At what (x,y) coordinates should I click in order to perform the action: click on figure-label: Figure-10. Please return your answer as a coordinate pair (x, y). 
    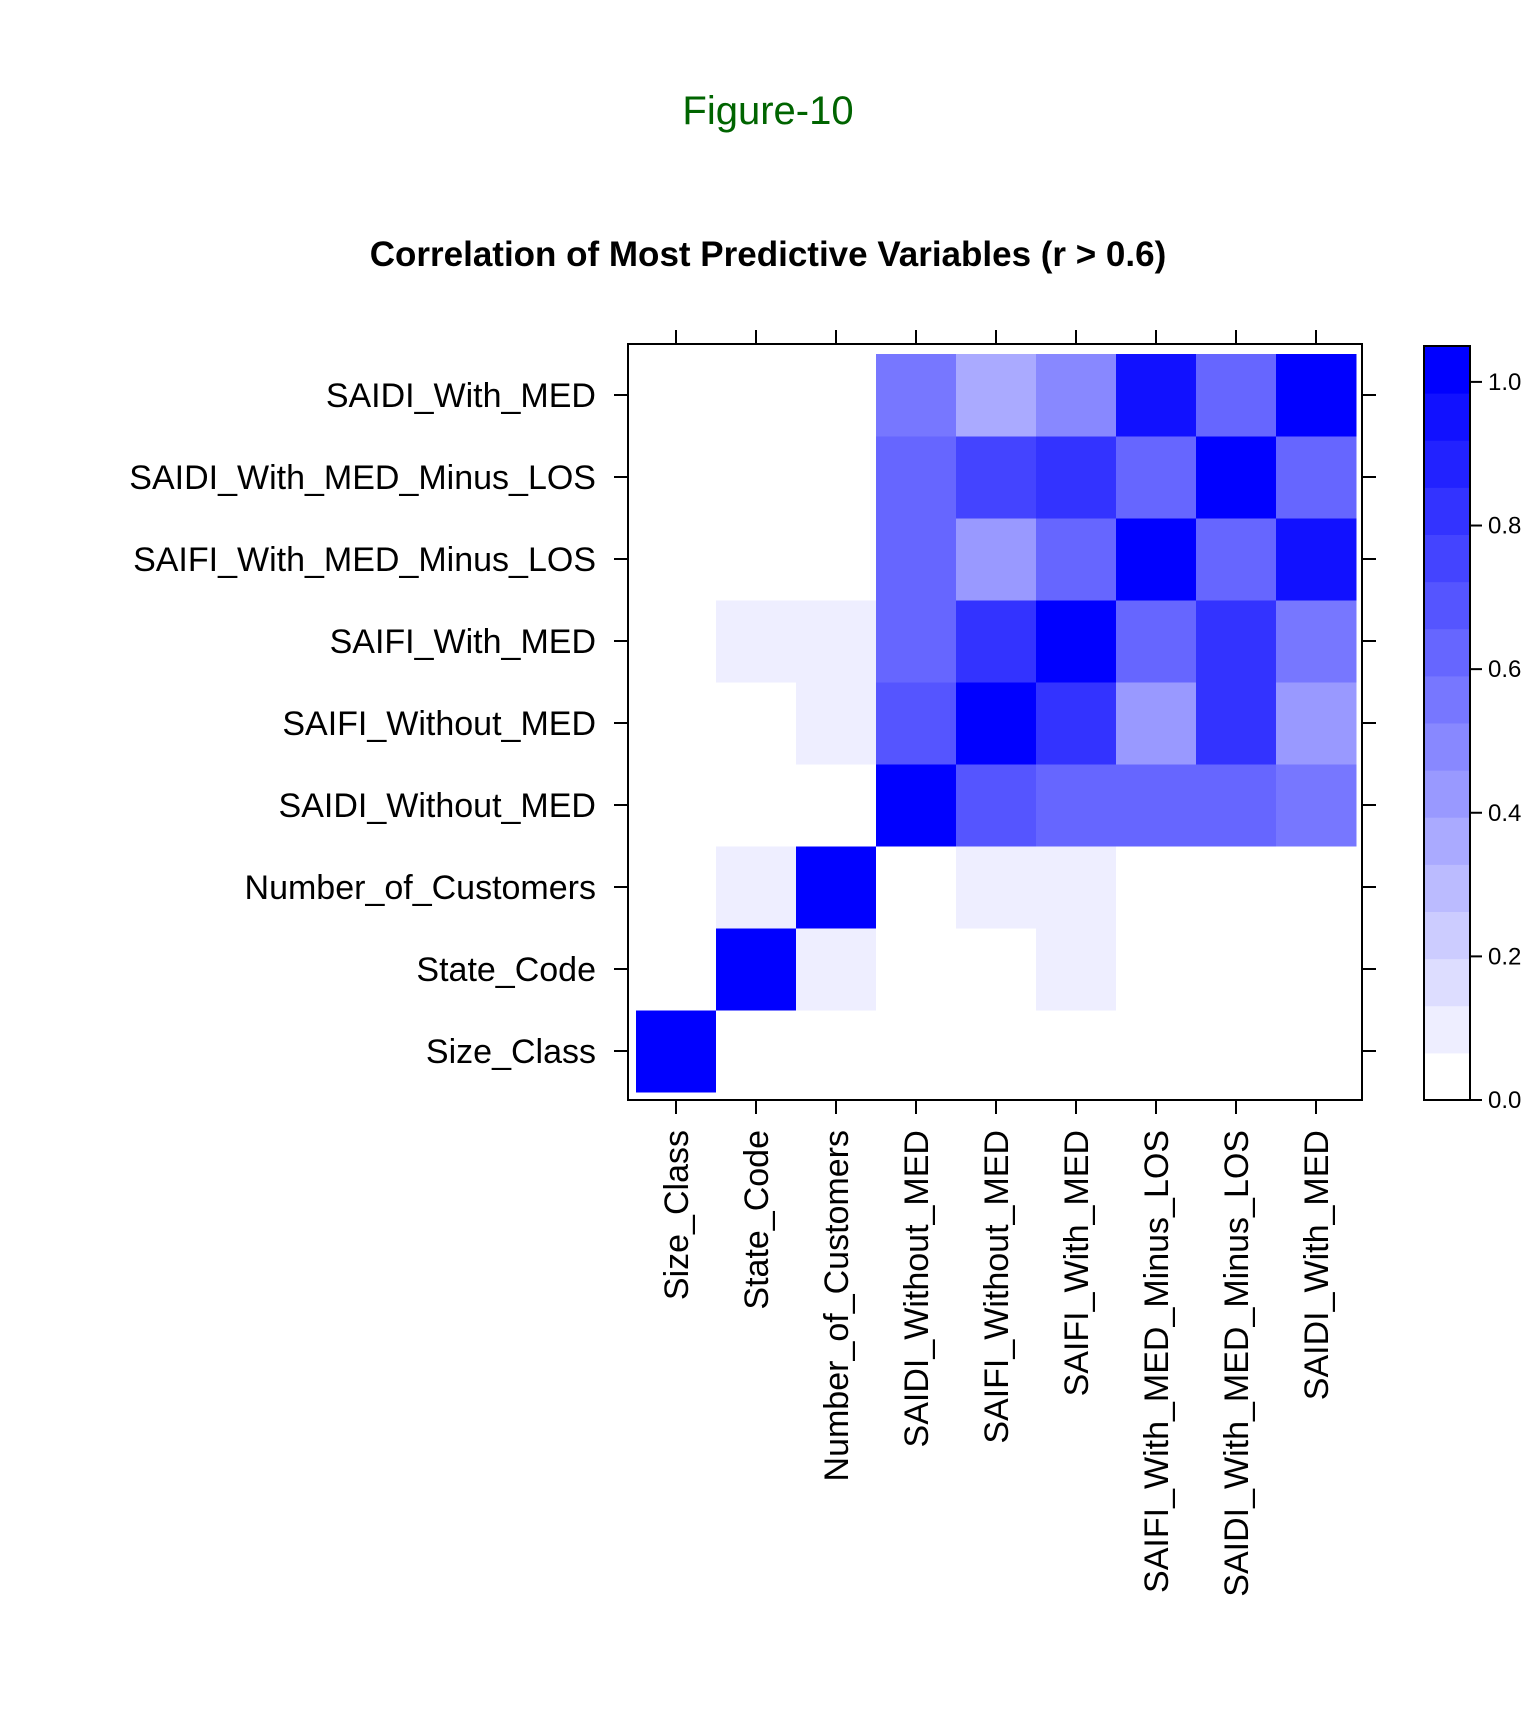
    Looking at the image, I should click on (767, 111).